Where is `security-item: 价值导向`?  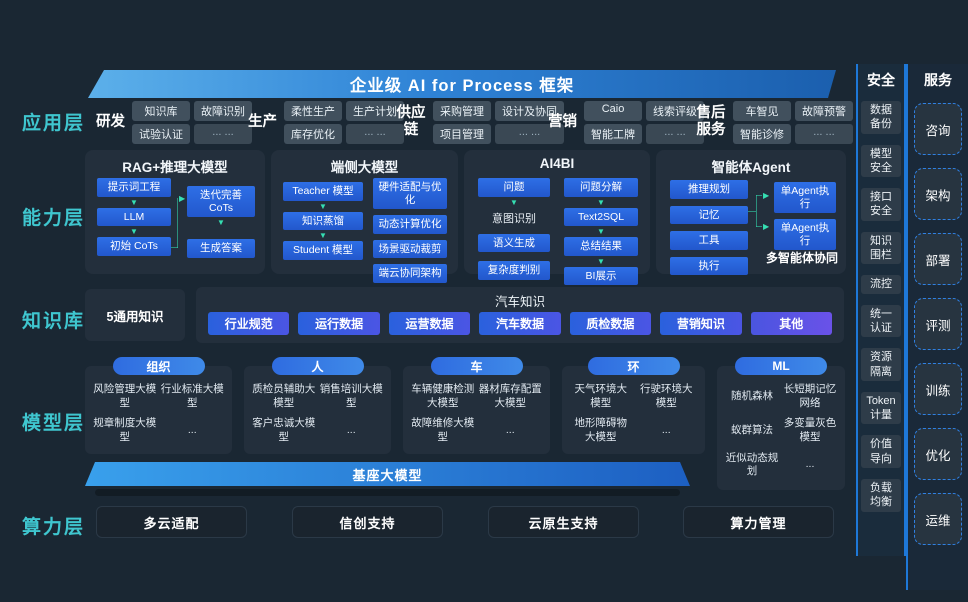
security-item: 价值导向 is located at coordinates (881, 452).